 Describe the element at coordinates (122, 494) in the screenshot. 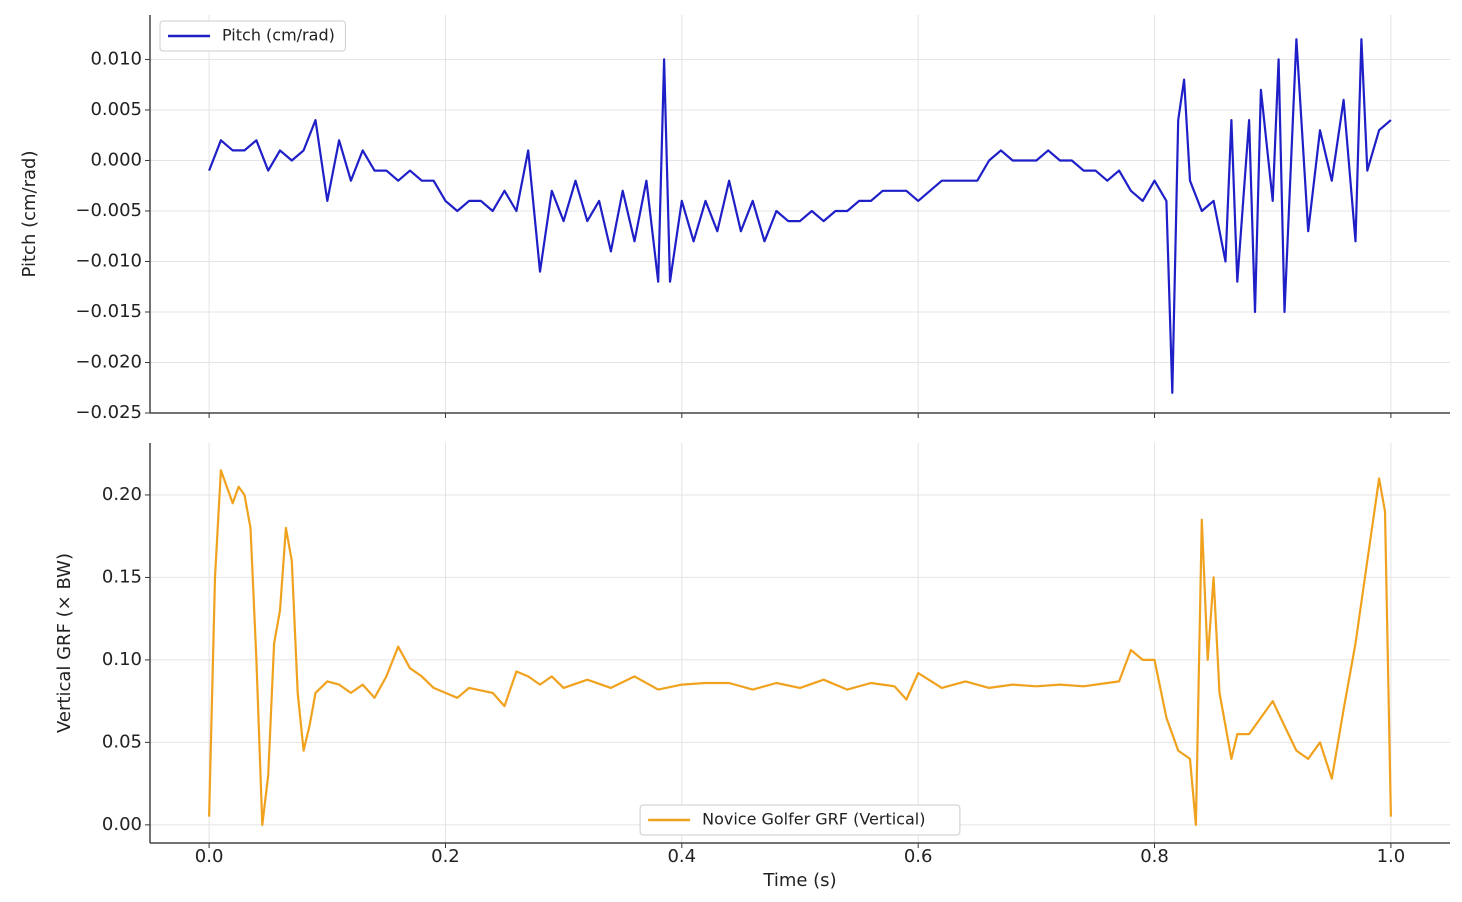

I see `y-tick-label: 0.20` at that location.